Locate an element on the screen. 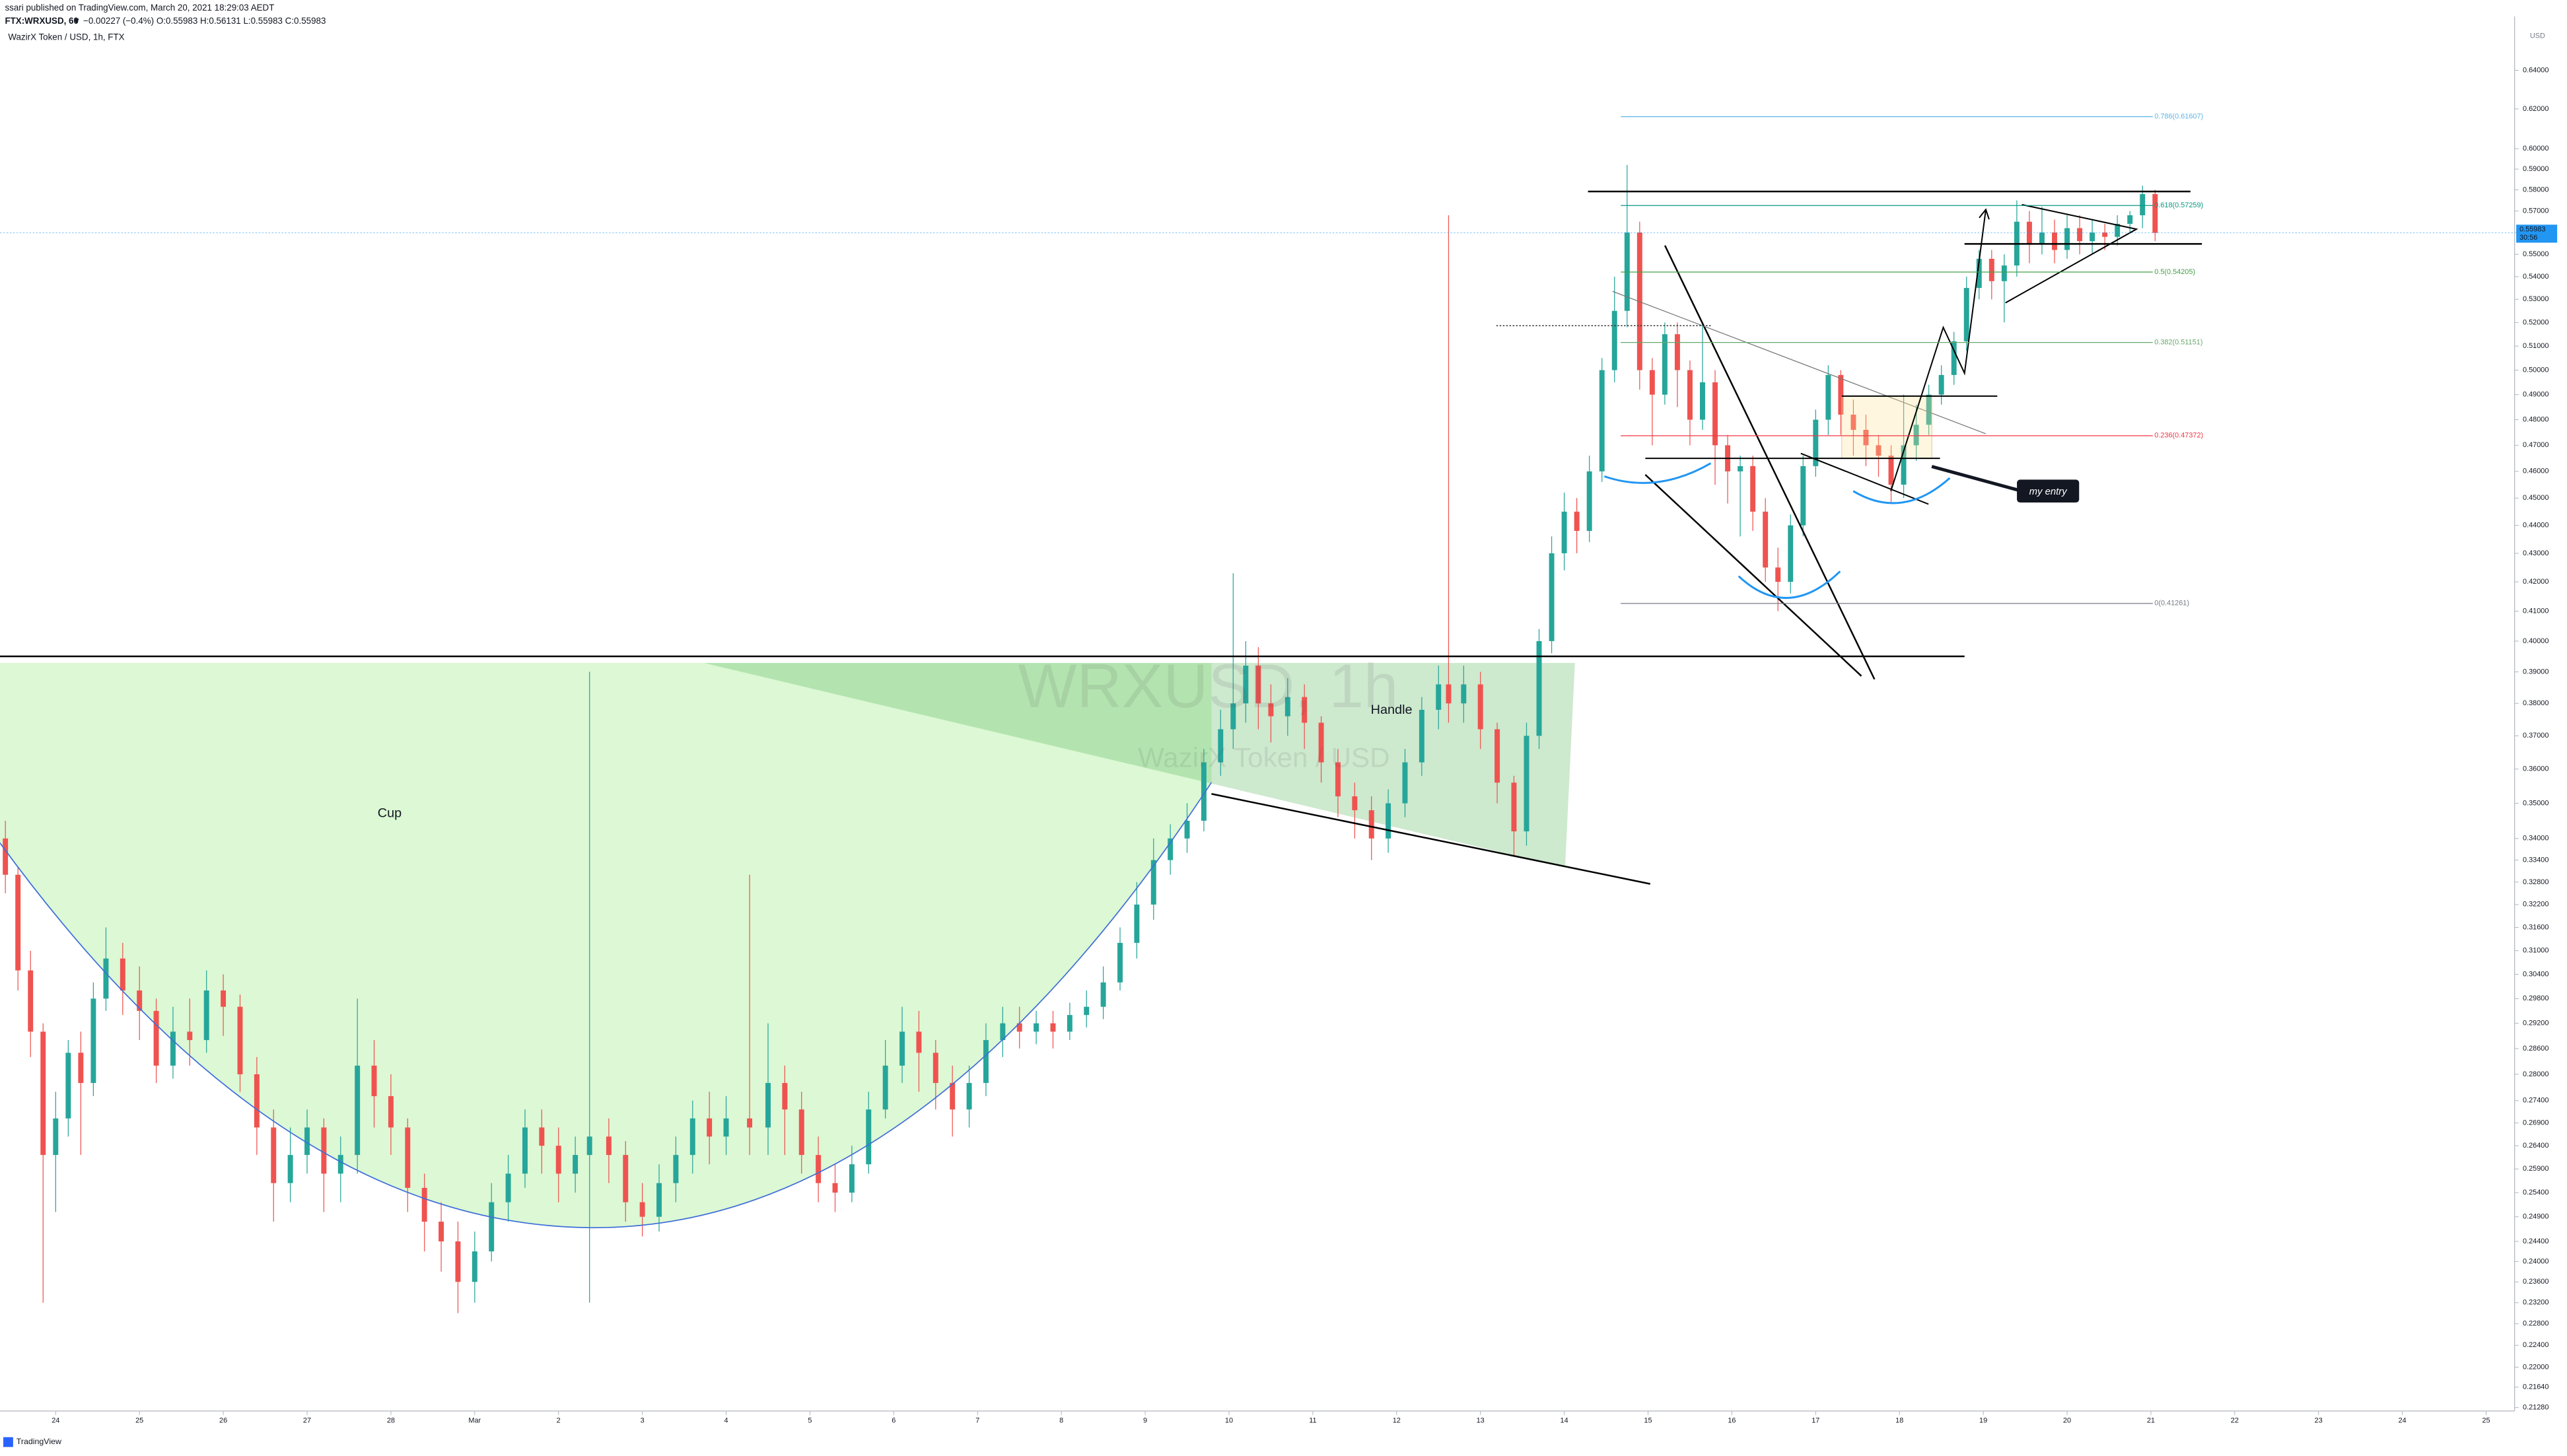 Image resolution: width=2567 pixels, height=1456 pixels. x-tick-label: 26 is located at coordinates (223, 1421).